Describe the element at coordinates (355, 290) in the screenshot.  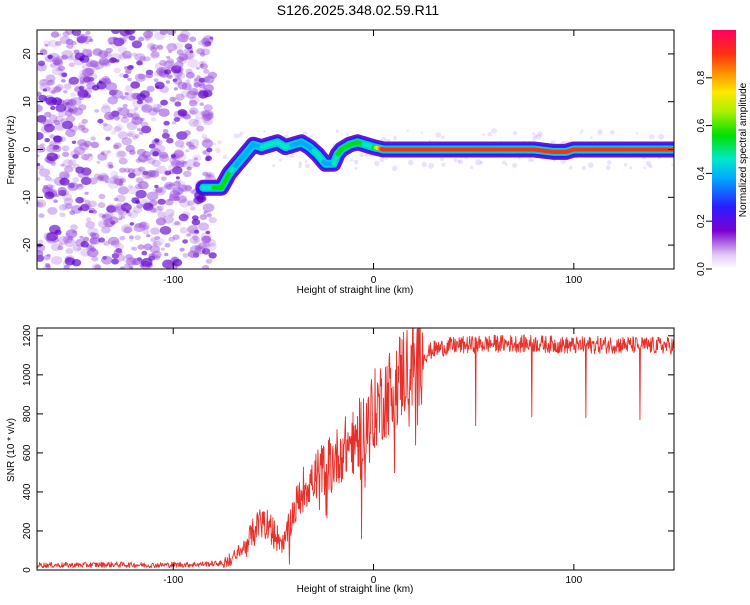
I see `spectrogram-x-label: Height of straight line (km)` at that location.